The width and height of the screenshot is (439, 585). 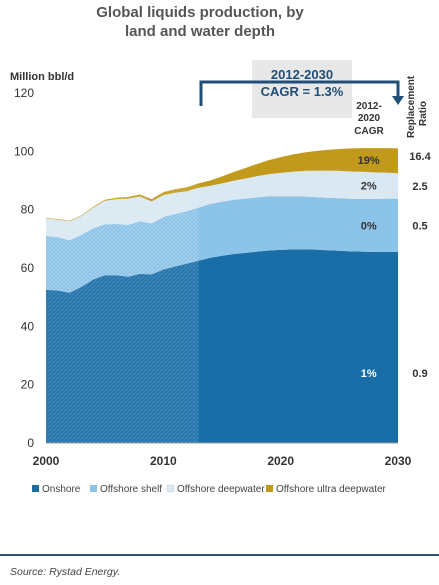 What do you see at coordinates (93, 488) in the screenshot?
I see `legend-swatch-offshore-shelf` at bounding box center [93, 488].